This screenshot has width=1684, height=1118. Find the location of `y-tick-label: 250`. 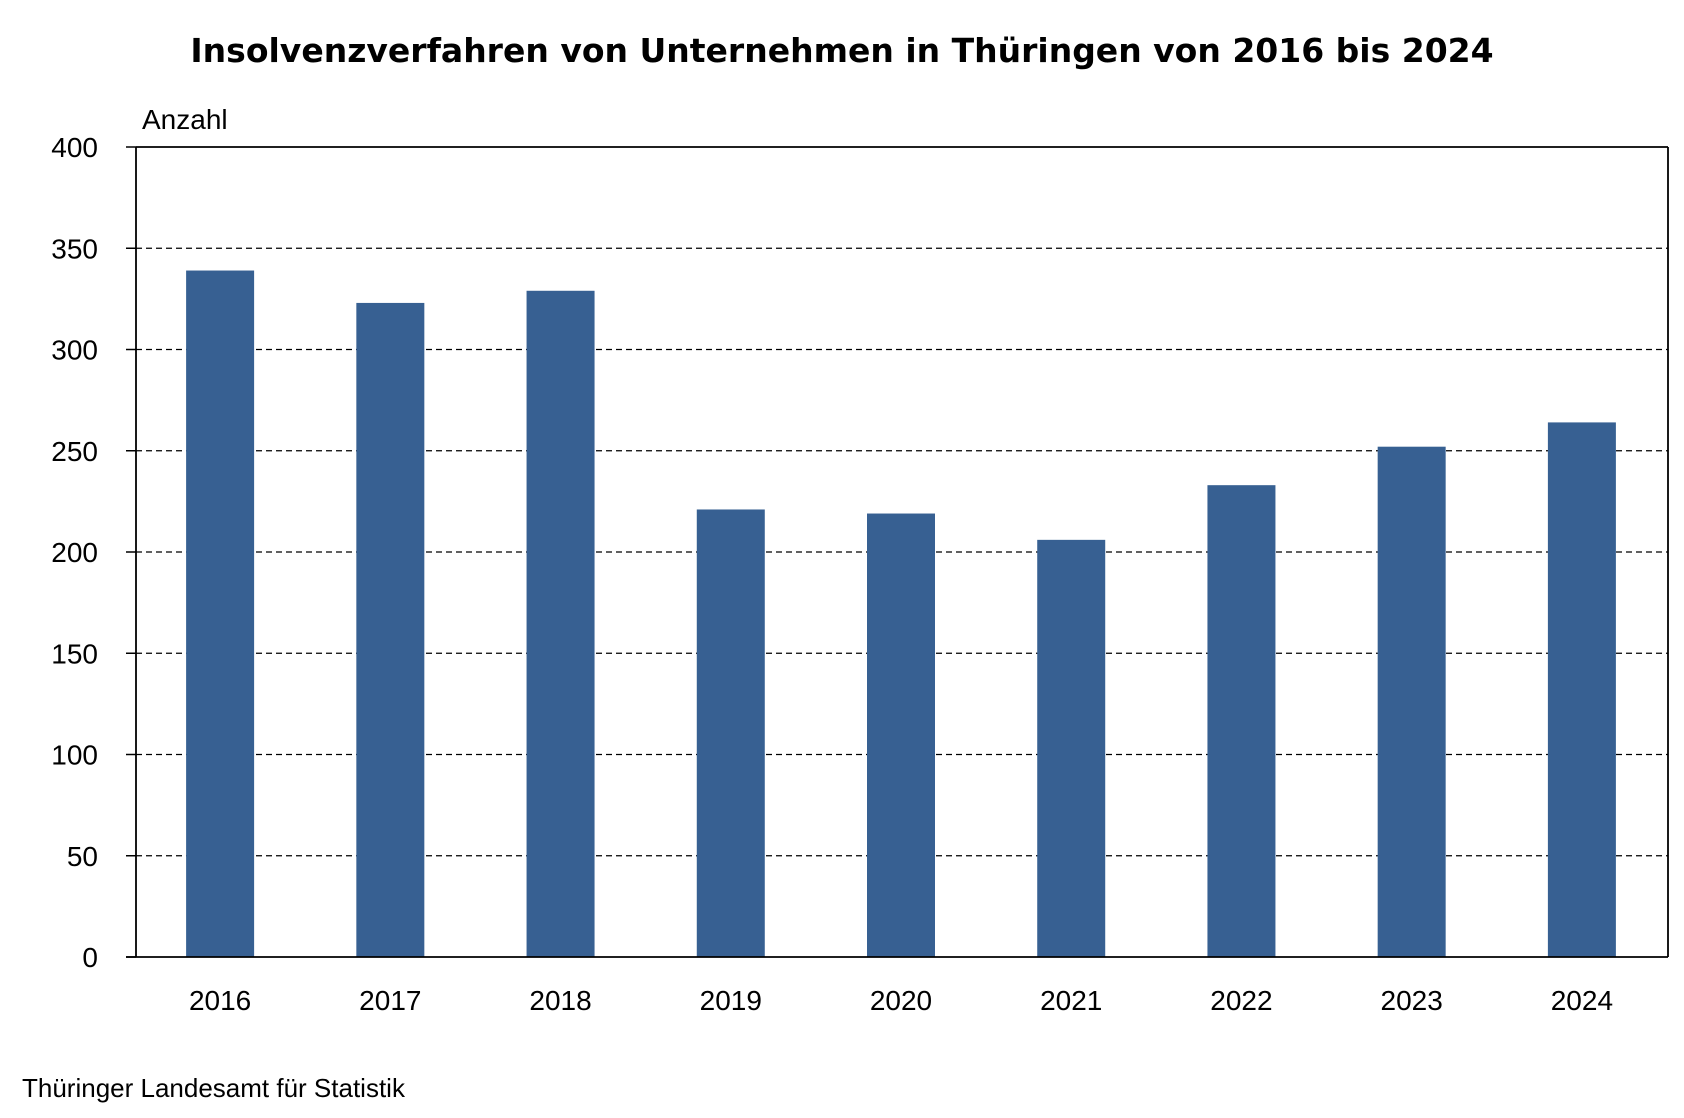

y-tick-label: 250 is located at coordinates (74, 451).